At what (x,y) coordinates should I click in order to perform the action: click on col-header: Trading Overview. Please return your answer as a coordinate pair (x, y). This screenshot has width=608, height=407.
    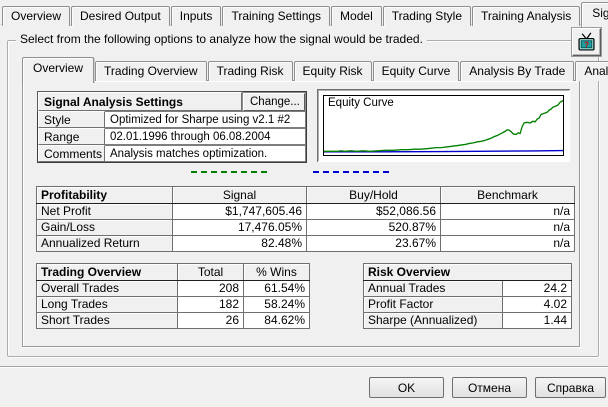
    Looking at the image, I should click on (107, 272).